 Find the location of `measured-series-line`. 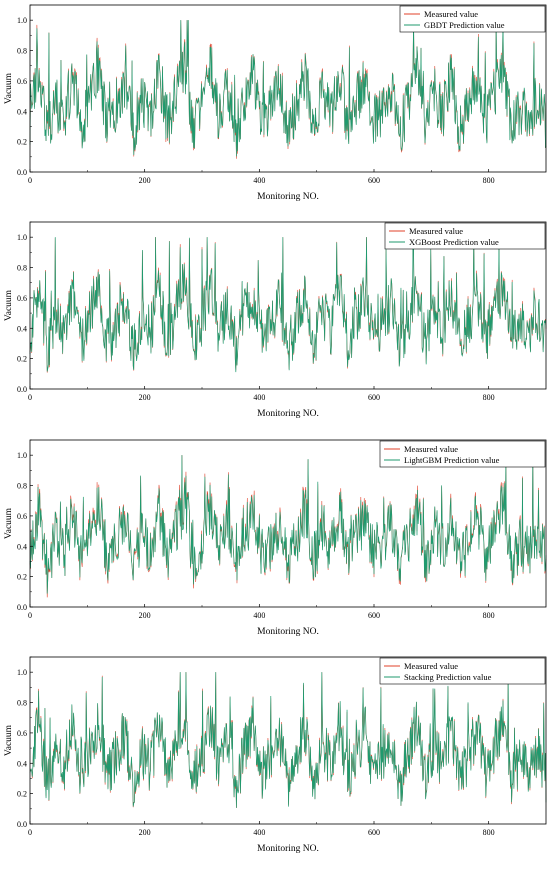

measured-series-line is located at coordinates (288, 305).